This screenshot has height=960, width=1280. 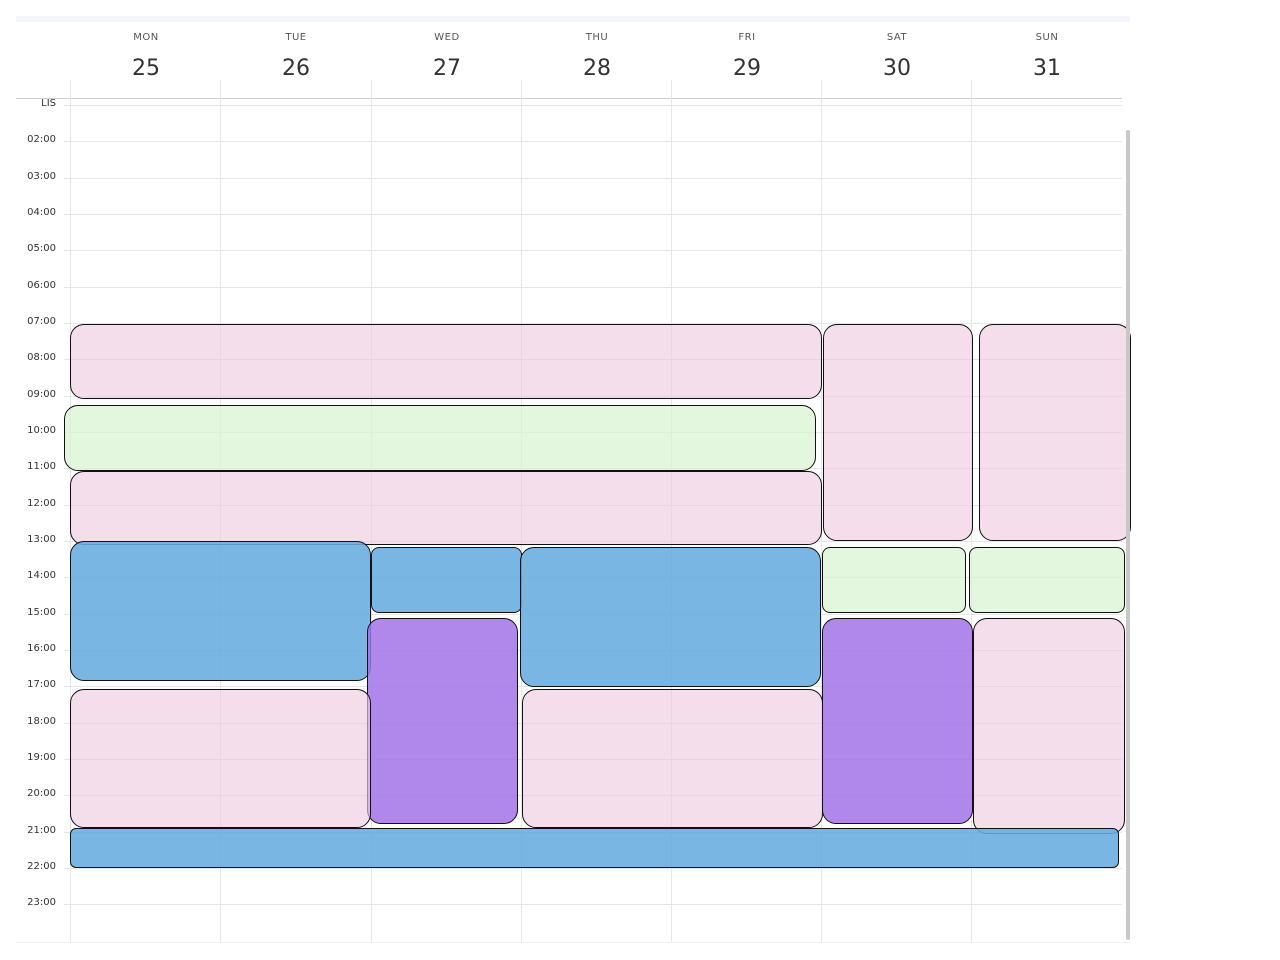 What do you see at coordinates (41, 685) in the screenshot?
I see `time-label: 17:00` at bounding box center [41, 685].